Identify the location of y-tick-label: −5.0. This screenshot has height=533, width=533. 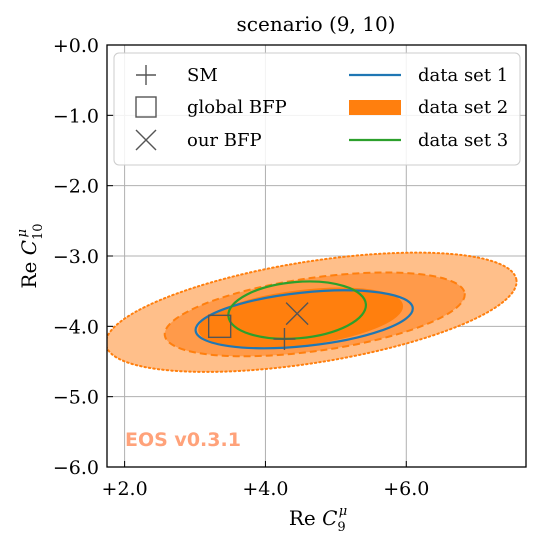
(76, 398).